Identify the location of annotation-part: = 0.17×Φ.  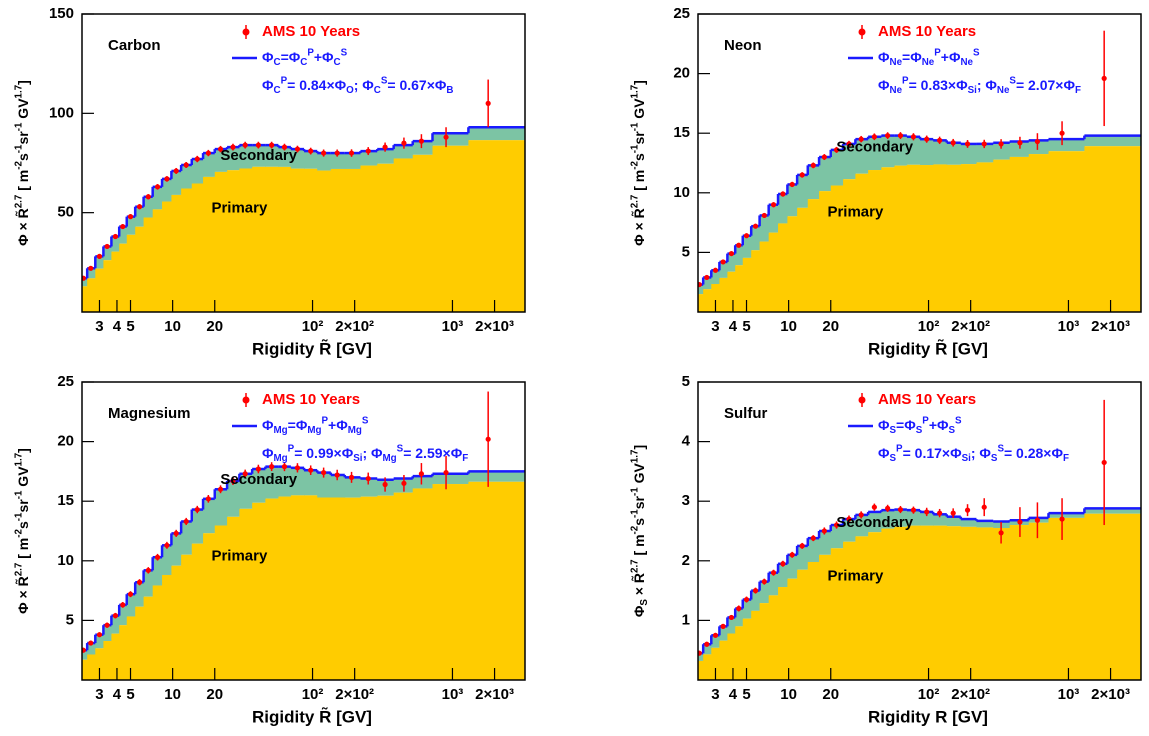
(932, 453).